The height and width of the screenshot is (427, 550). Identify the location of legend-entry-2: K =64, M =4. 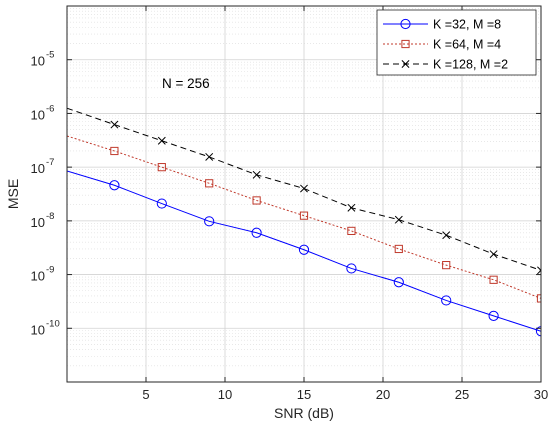
(442, 45).